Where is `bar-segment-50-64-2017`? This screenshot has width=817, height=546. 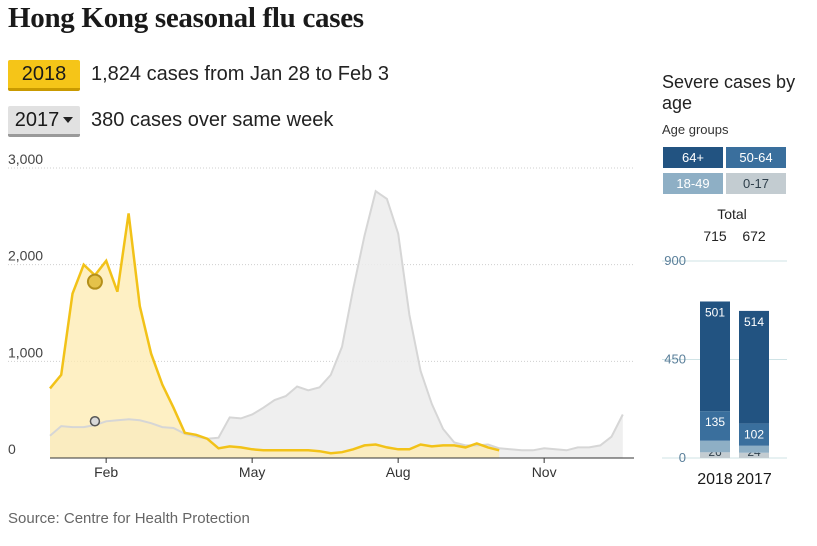
bar-segment-50-64-2017 is located at coordinates (754, 434).